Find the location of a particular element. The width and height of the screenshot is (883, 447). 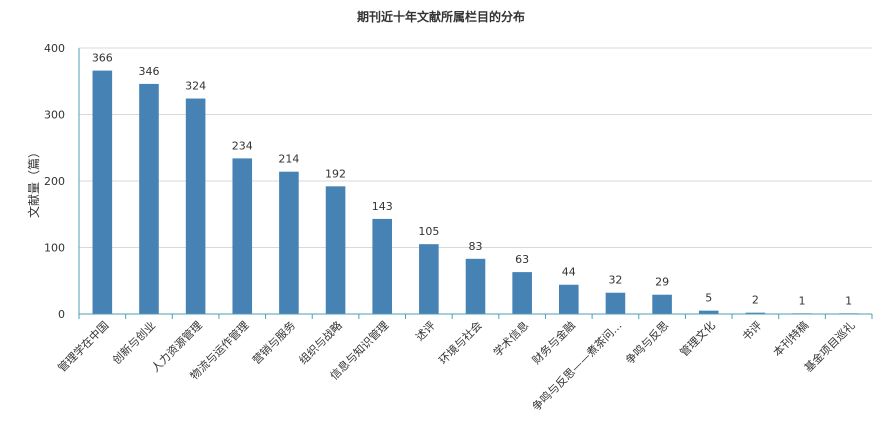

x-tick-label: 管理学在中国 is located at coordinates (83, 346).